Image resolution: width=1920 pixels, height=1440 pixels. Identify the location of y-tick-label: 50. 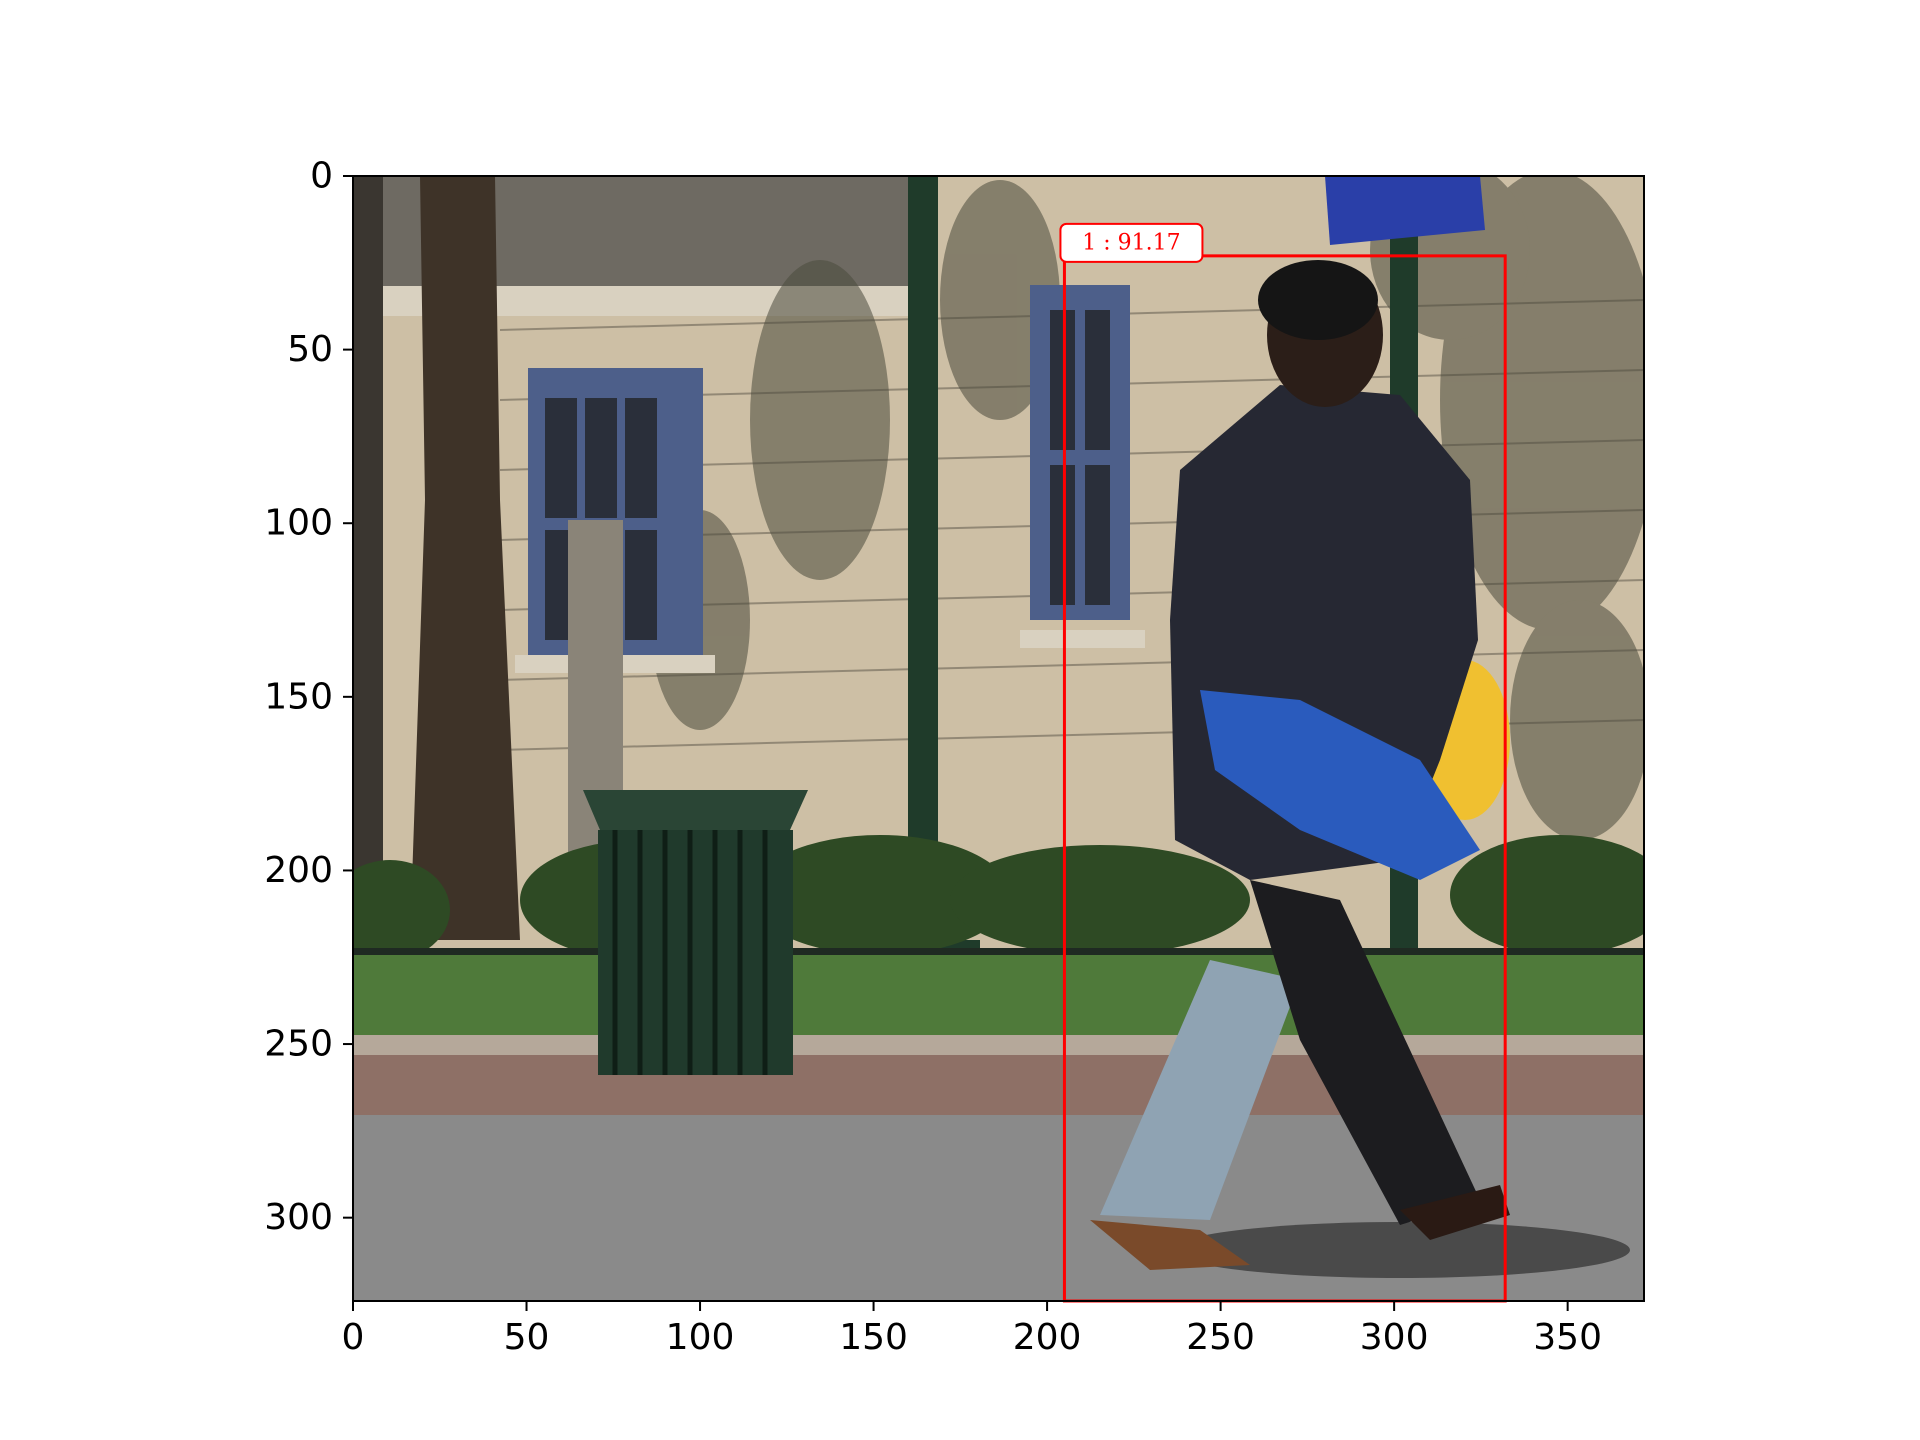
(310, 349).